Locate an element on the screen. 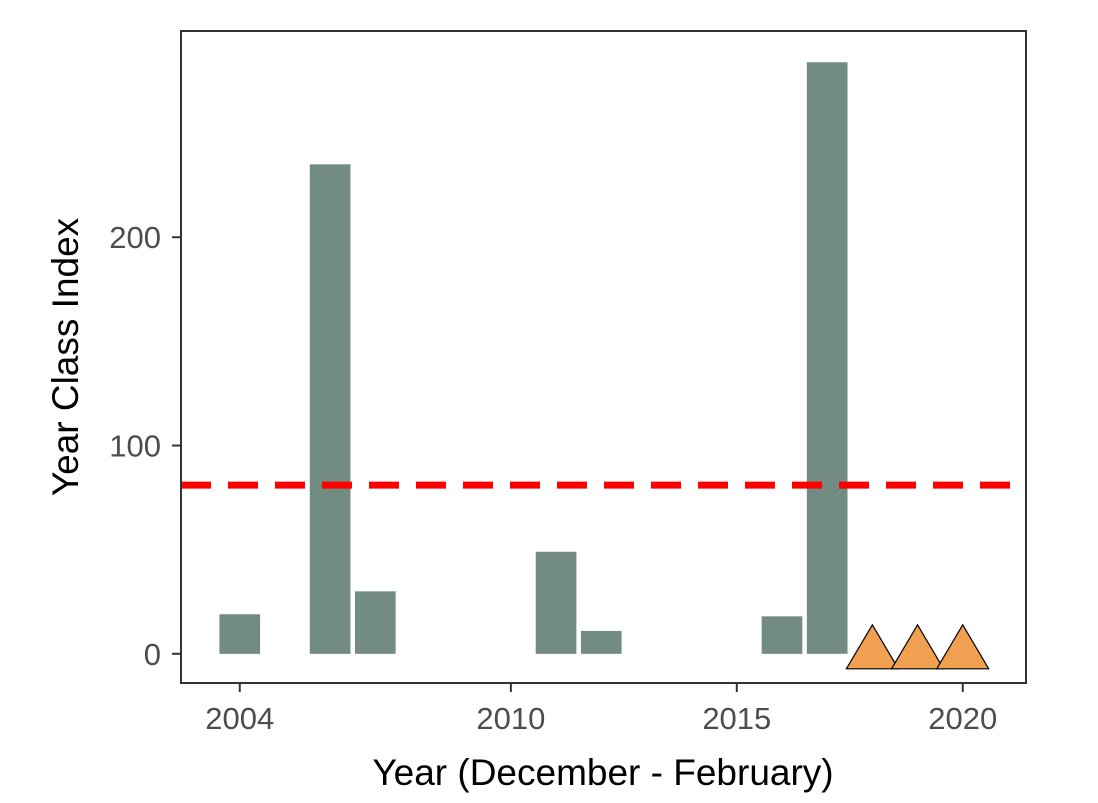  triangle-marker-2020 is located at coordinates (962, 646).